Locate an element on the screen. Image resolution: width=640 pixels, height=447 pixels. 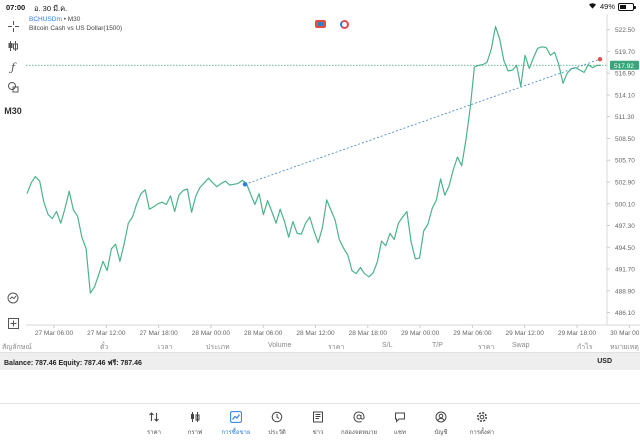
shapes-icon is located at coordinates (13, 87).